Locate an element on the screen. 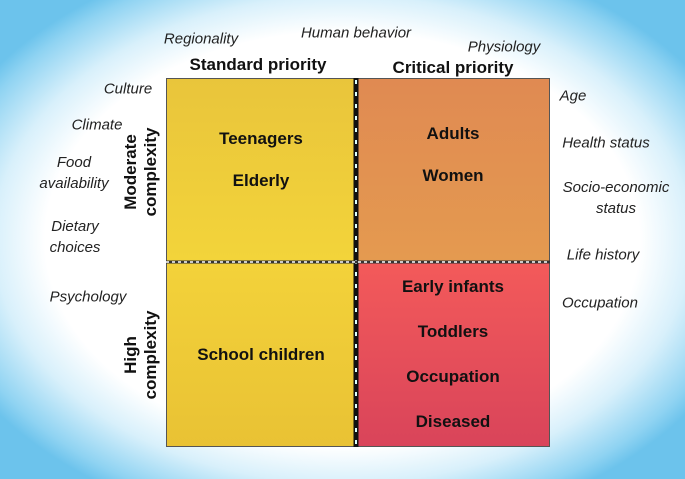 This screenshot has width=685, height=479. row-header: Moderate complexity is located at coordinates (140, 172).